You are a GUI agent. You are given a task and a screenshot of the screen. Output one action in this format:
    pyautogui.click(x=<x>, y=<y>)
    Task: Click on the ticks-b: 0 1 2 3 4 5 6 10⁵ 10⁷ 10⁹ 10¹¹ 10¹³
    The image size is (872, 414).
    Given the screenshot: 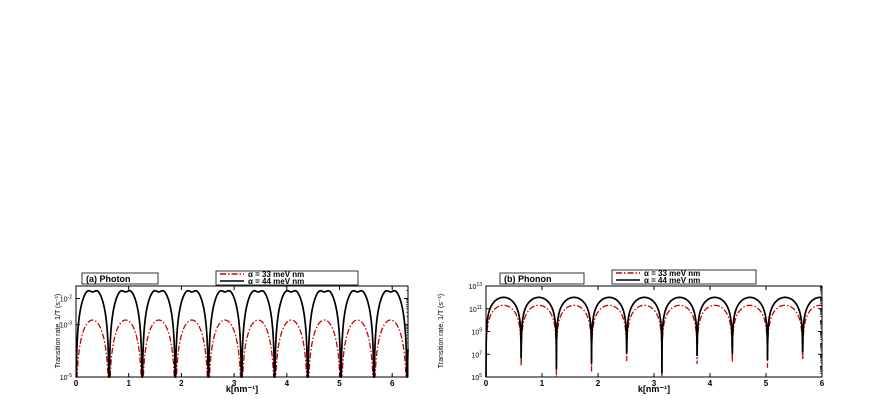 What is the action you would take?
    pyautogui.click(x=647, y=335)
    